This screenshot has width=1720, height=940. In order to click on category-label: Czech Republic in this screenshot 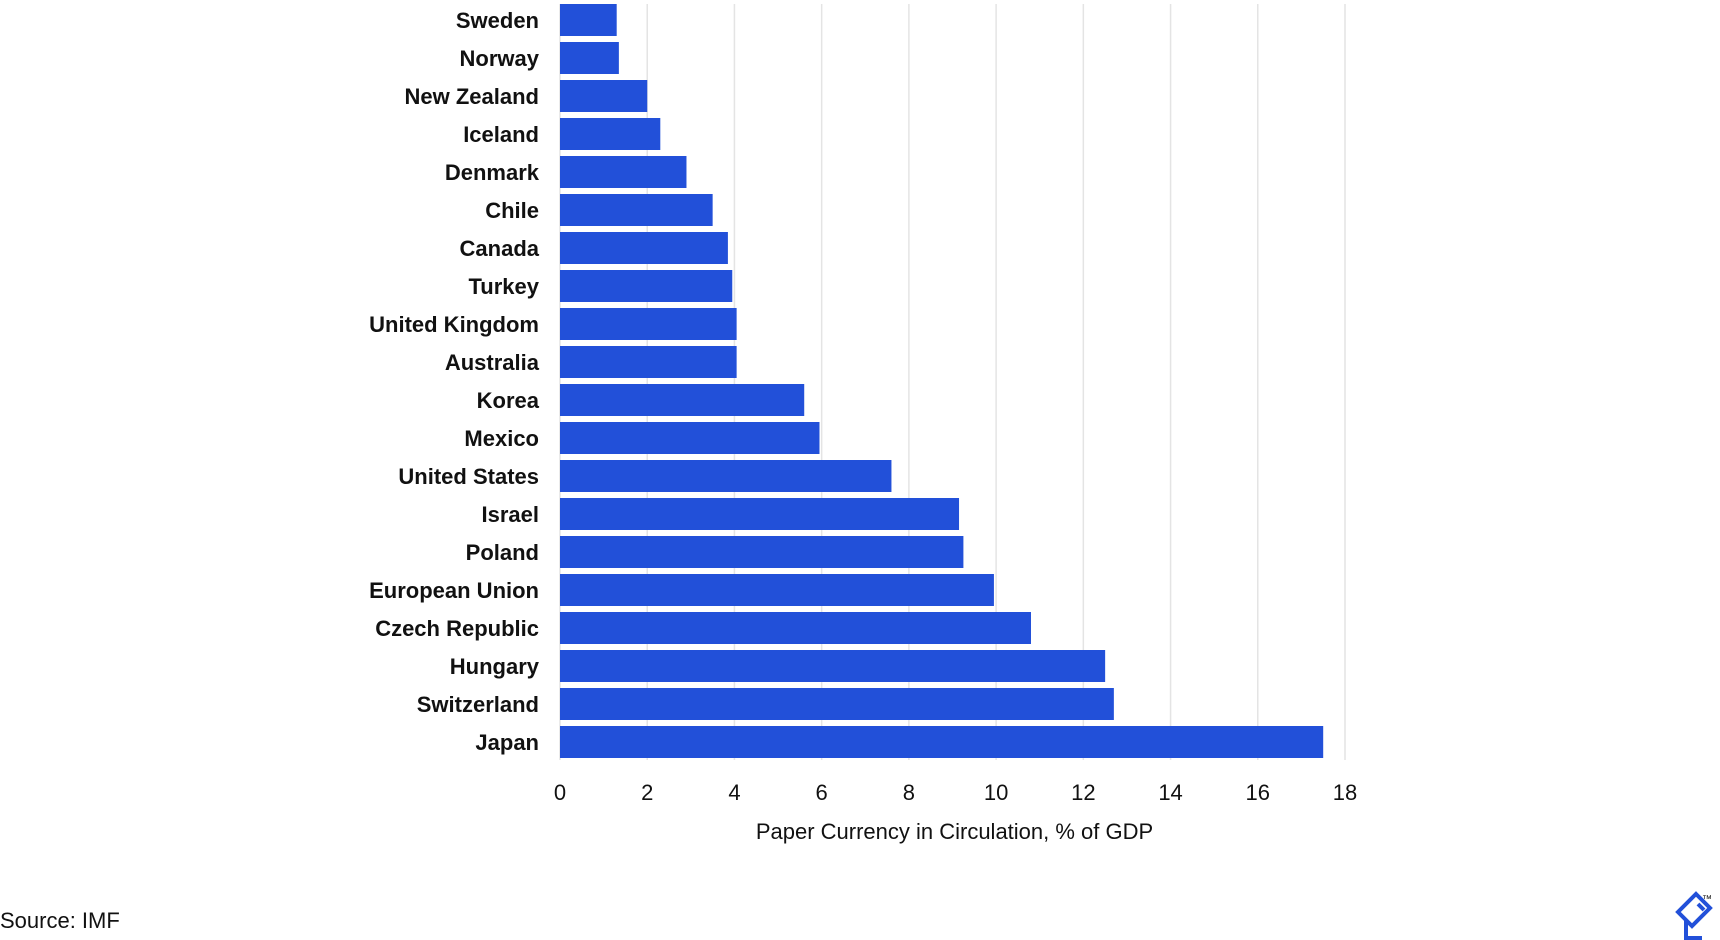, I will do `click(457, 628)`.